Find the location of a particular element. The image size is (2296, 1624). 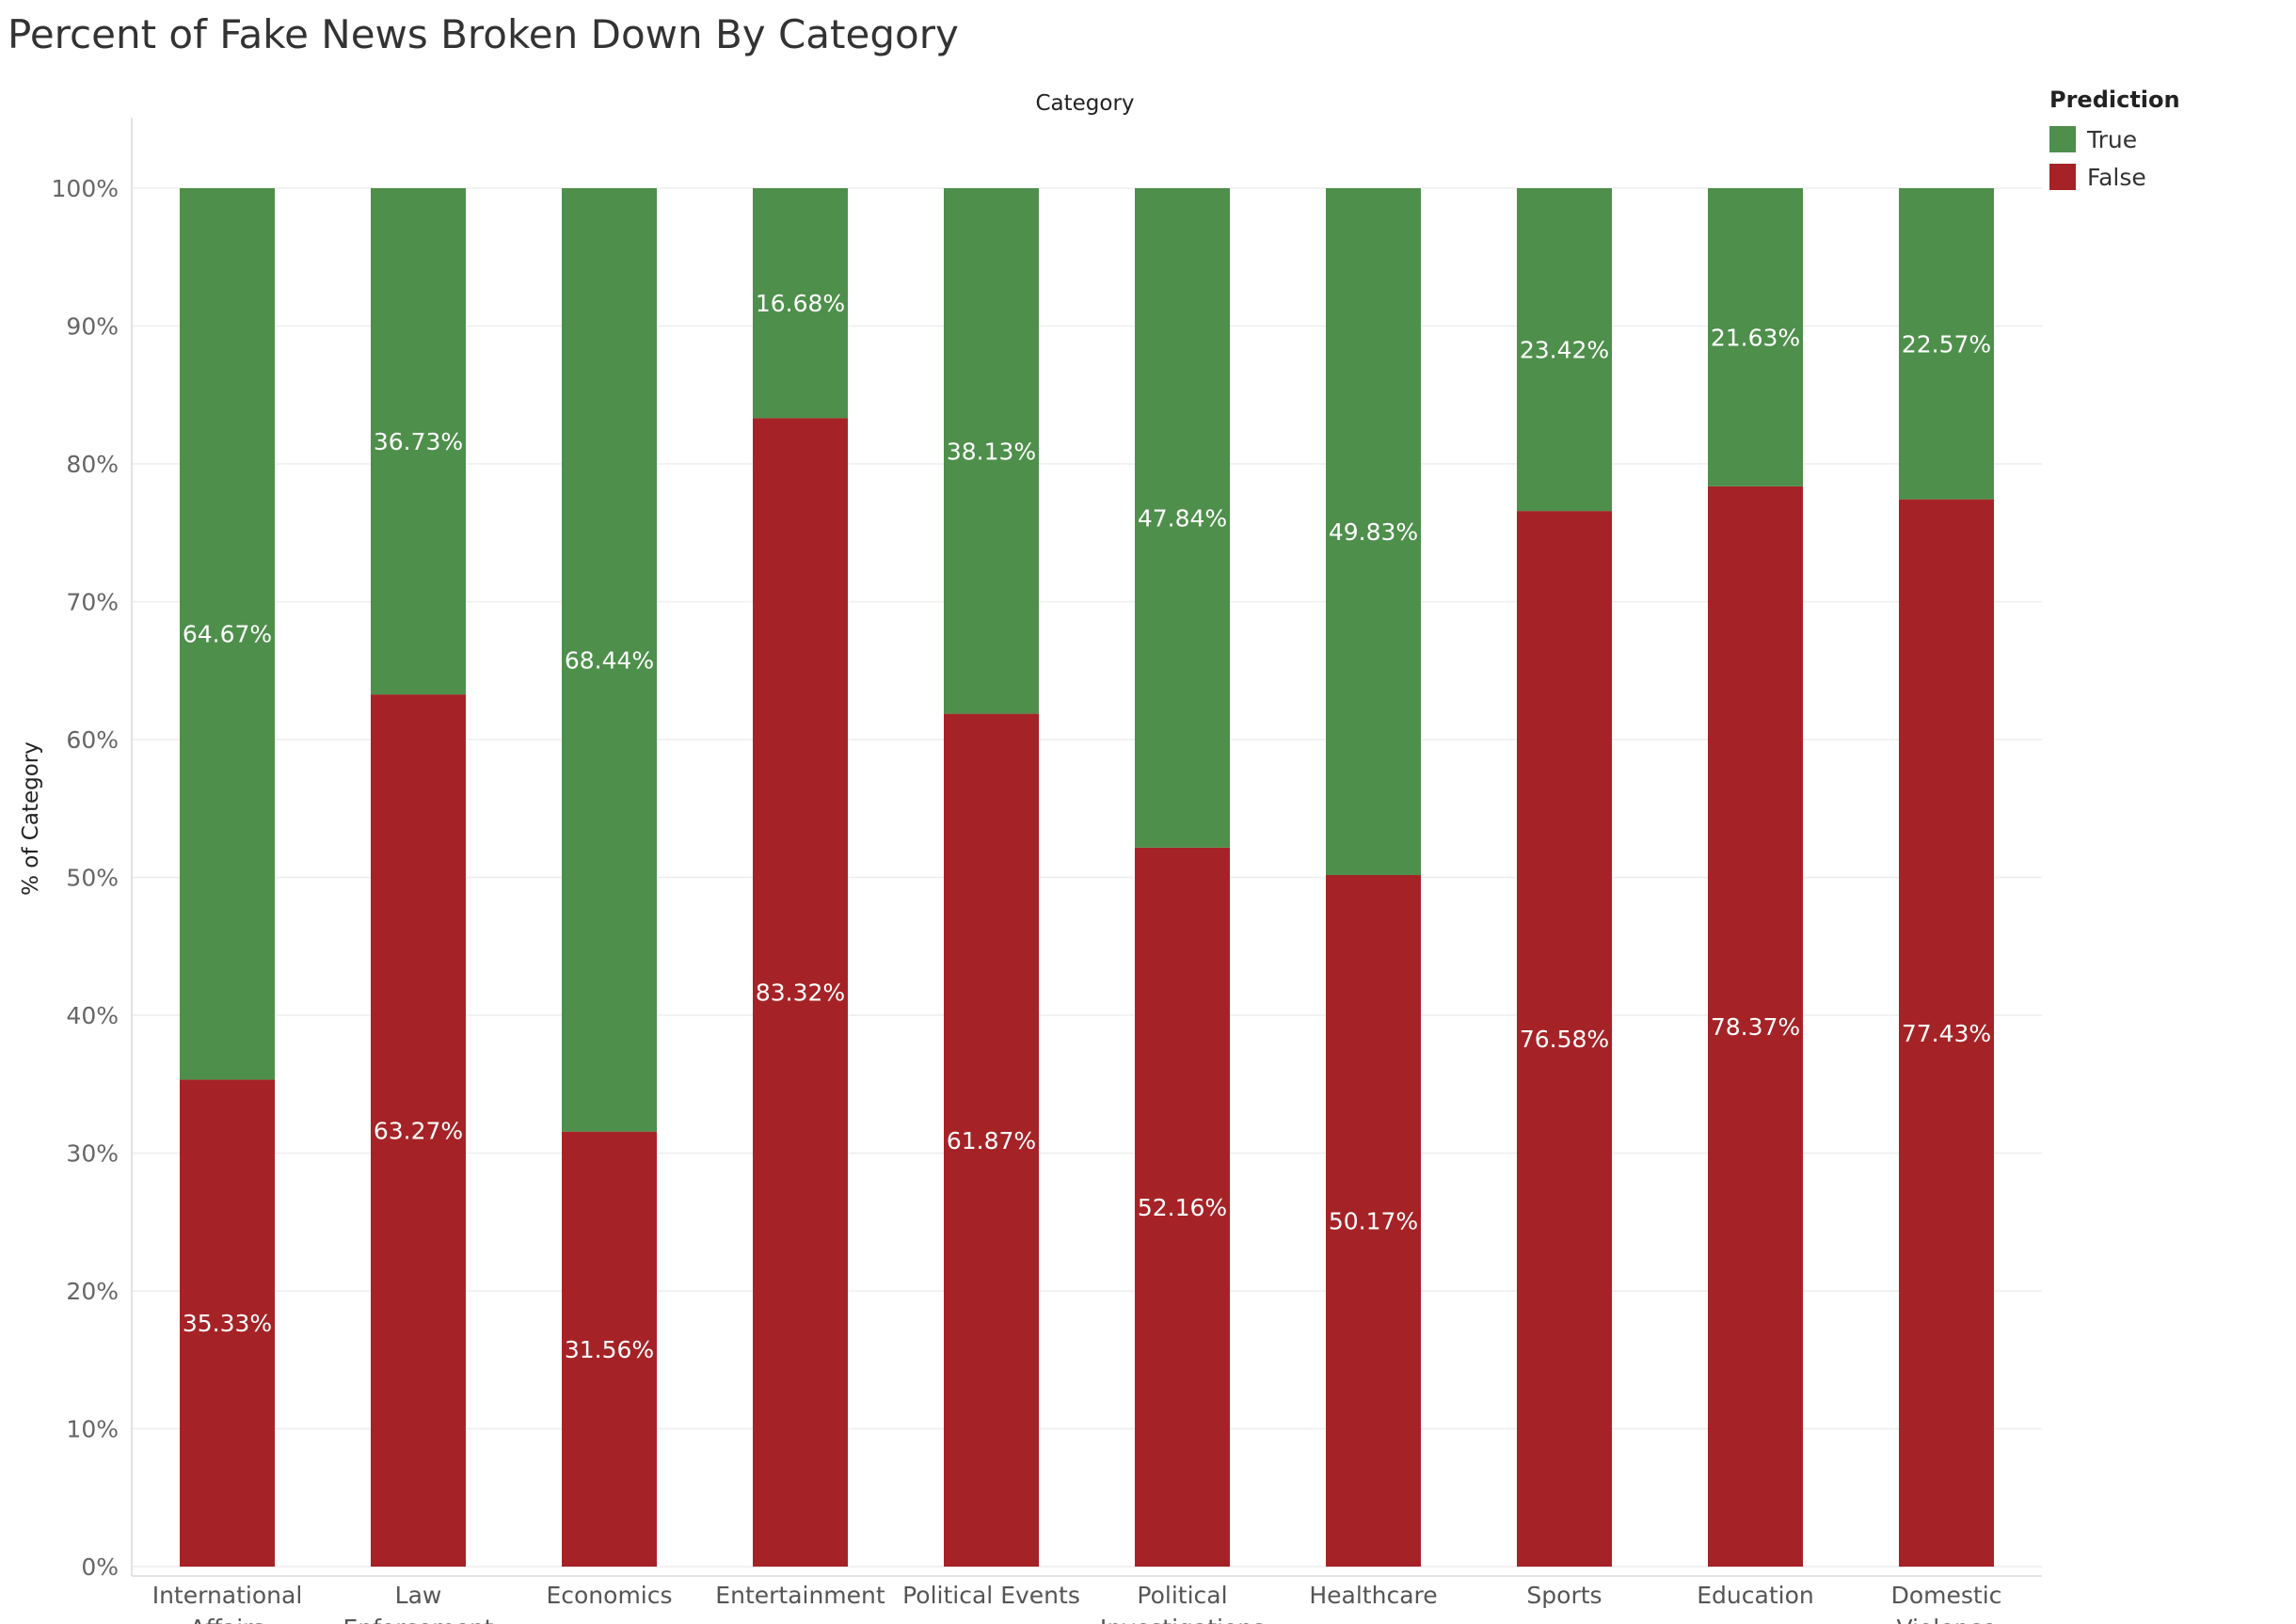

bar-value-label: 76.58% is located at coordinates (1564, 1040).